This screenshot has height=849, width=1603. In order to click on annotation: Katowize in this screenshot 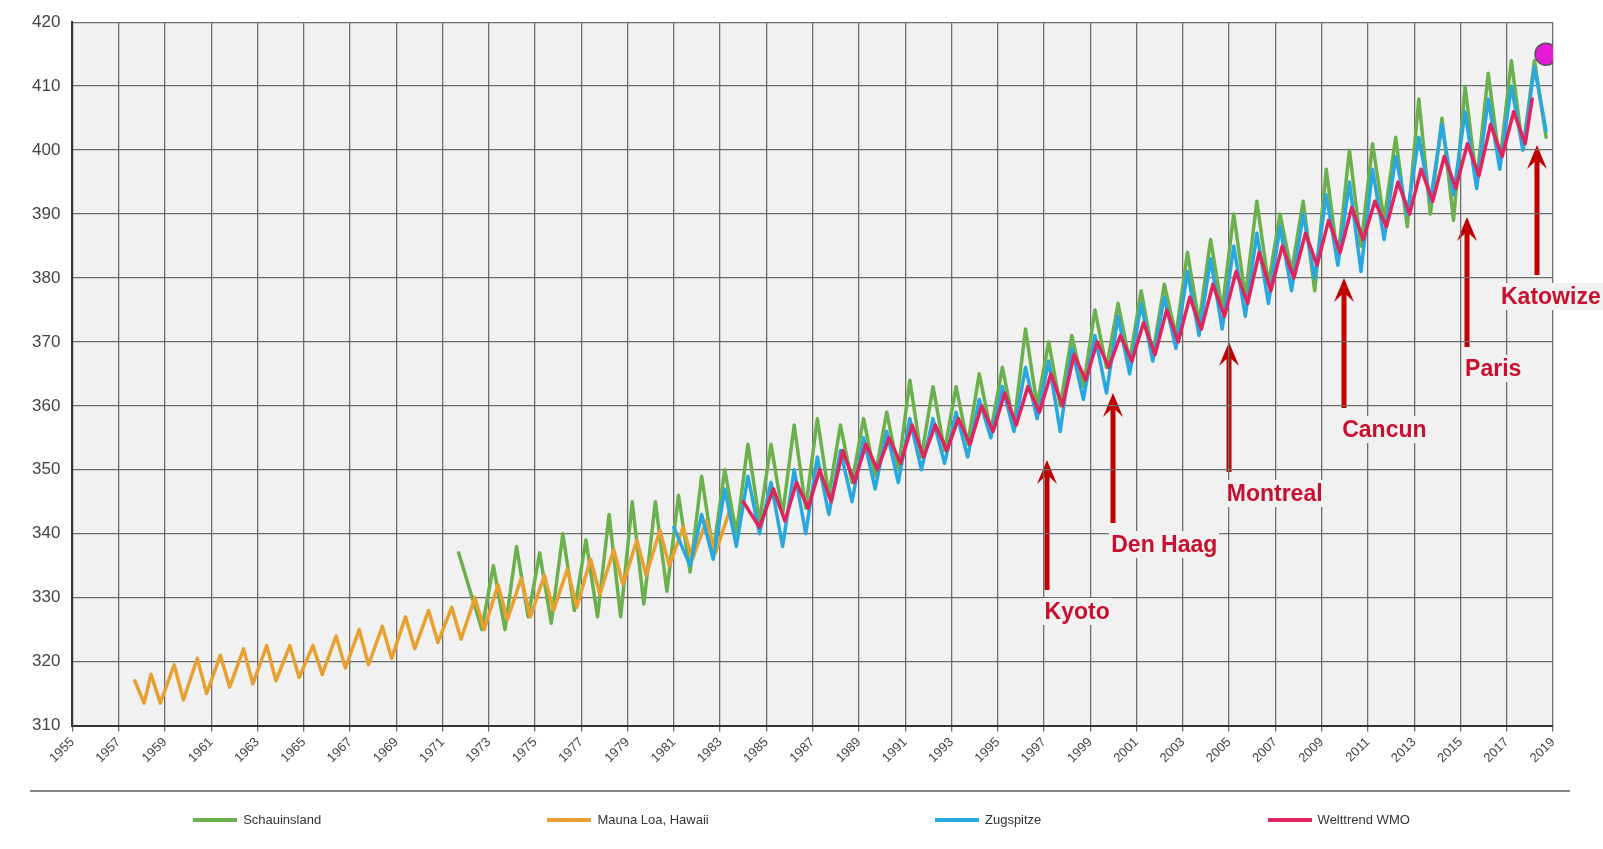, I will do `click(1551, 297)`.